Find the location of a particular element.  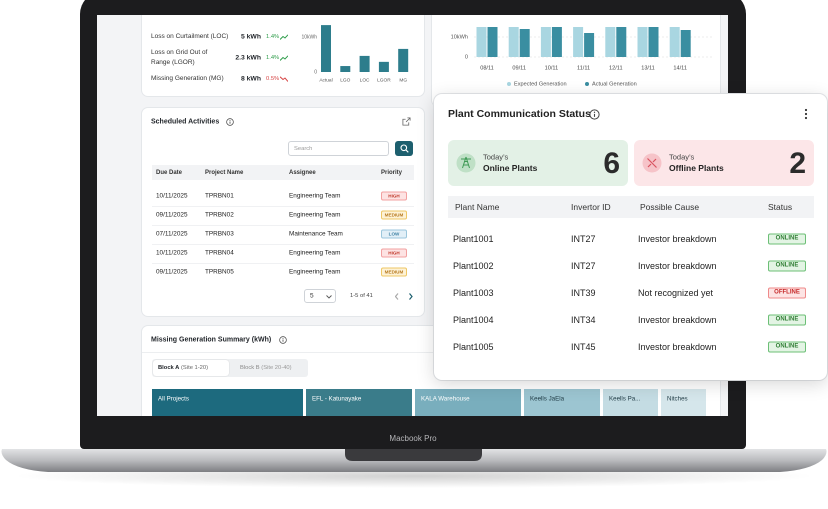

tile-label: Keells JaEla is located at coordinates (547, 399).